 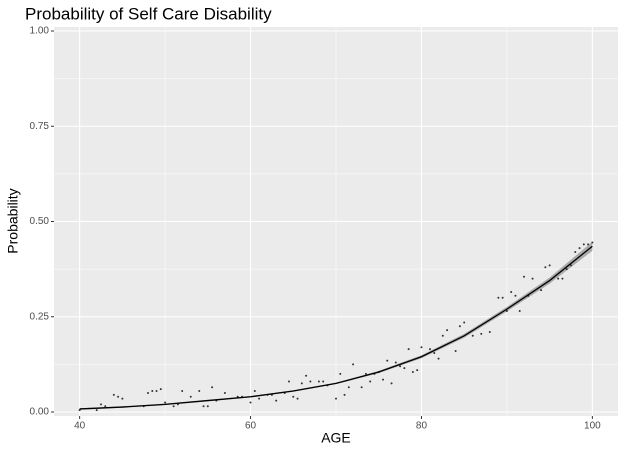 What do you see at coordinates (13, 220) in the screenshot?
I see `y-axis-label: Probability` at bounding box center [13, 220].